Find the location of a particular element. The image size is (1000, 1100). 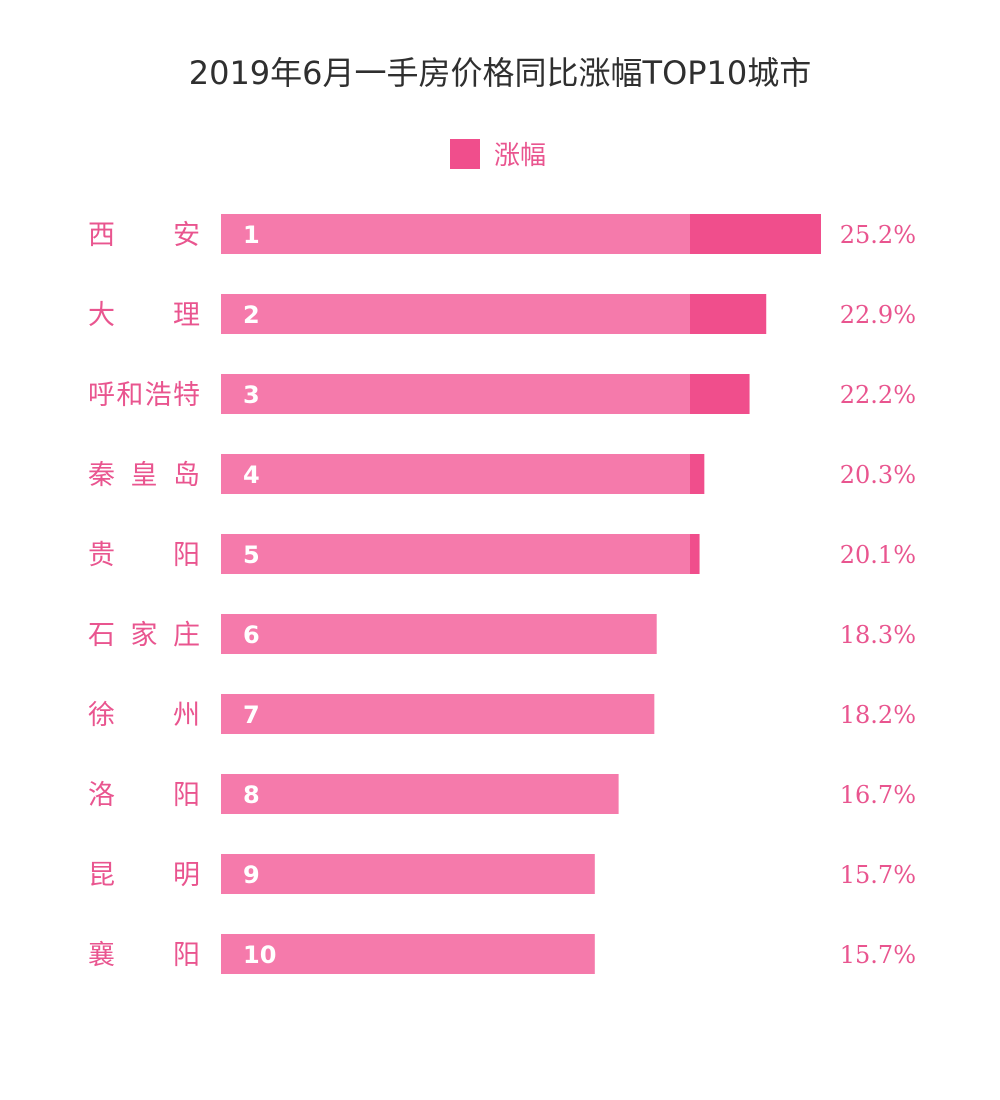

rank-label-5: 5 is located at coordinates (251, 555).